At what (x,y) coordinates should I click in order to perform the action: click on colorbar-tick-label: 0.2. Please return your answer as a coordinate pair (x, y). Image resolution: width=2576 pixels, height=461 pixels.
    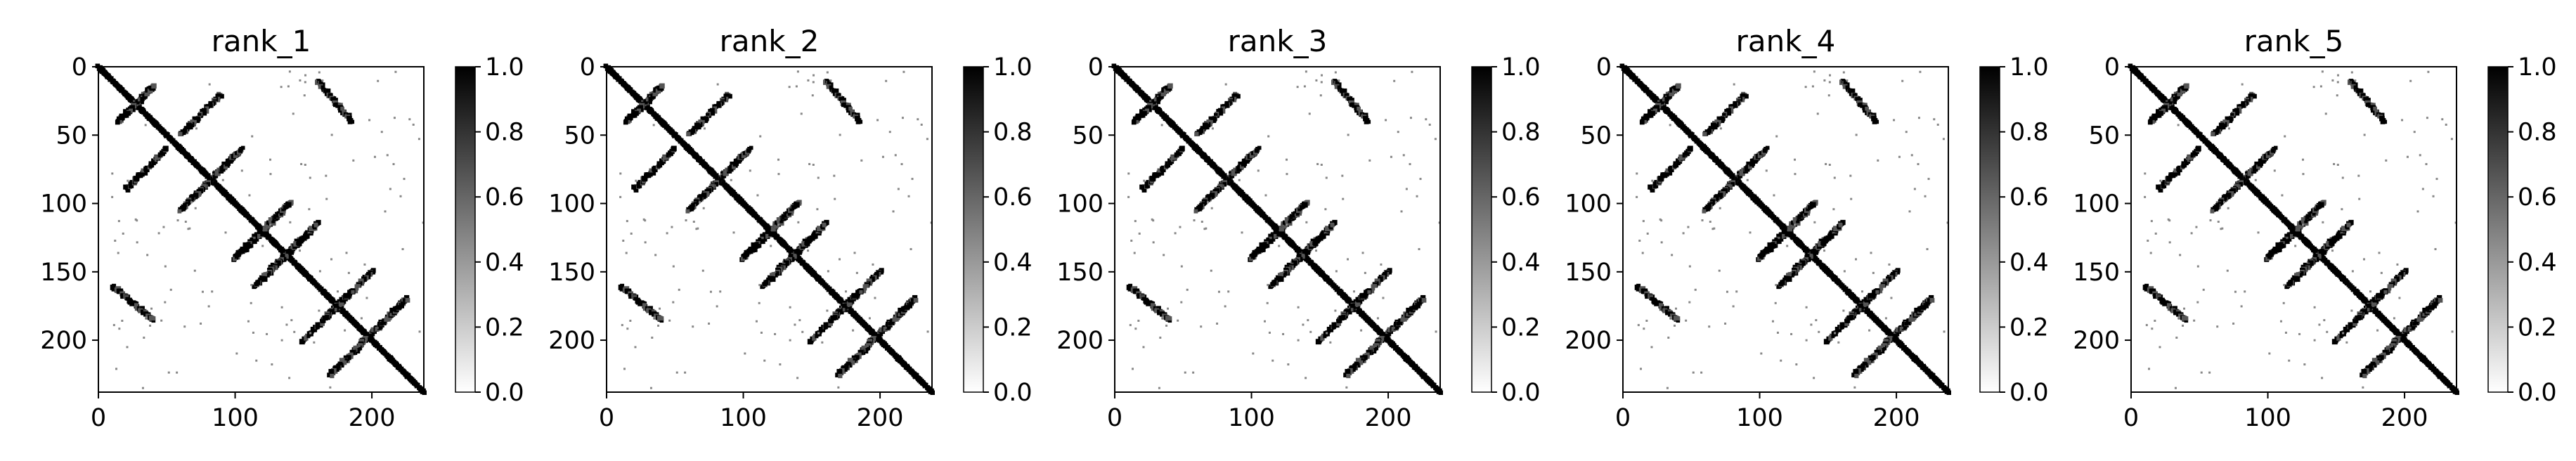
    Looking at the image, I should click on (504, 327).